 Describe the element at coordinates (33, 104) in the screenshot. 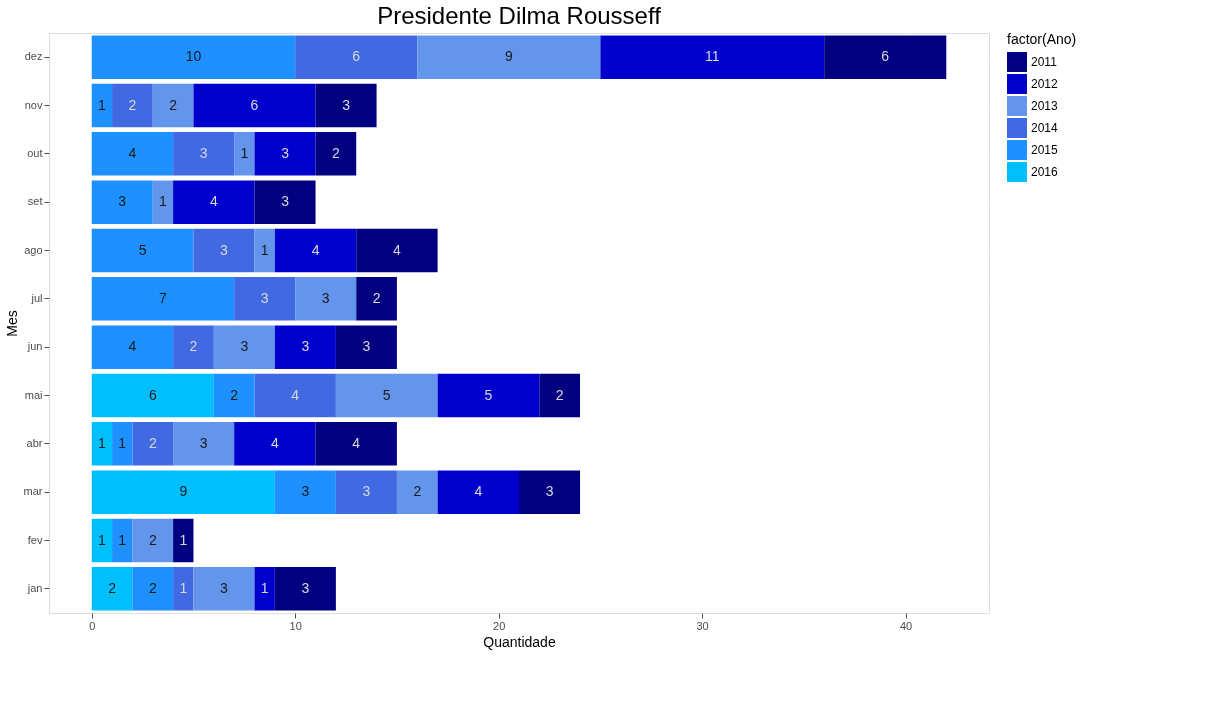

I see `y-tick-label: nov` at that location.